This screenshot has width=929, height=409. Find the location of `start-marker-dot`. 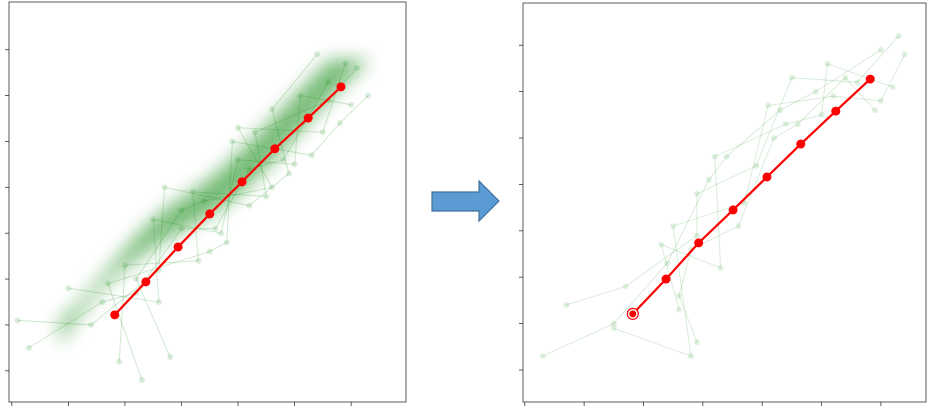

start-marker-dot is located at coordinates (633, 314).